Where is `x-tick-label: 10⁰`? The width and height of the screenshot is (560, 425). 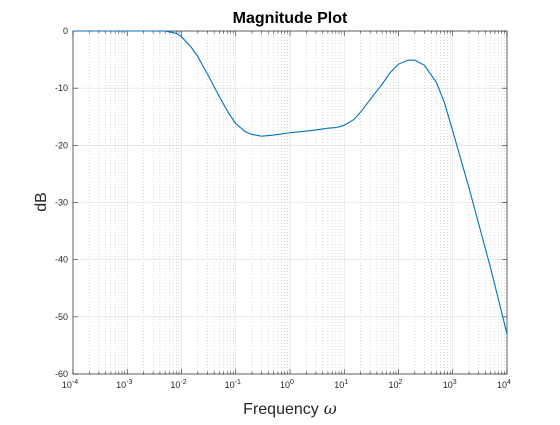 x-tick-label: 10⁰ is located at coordinates (287, 384).